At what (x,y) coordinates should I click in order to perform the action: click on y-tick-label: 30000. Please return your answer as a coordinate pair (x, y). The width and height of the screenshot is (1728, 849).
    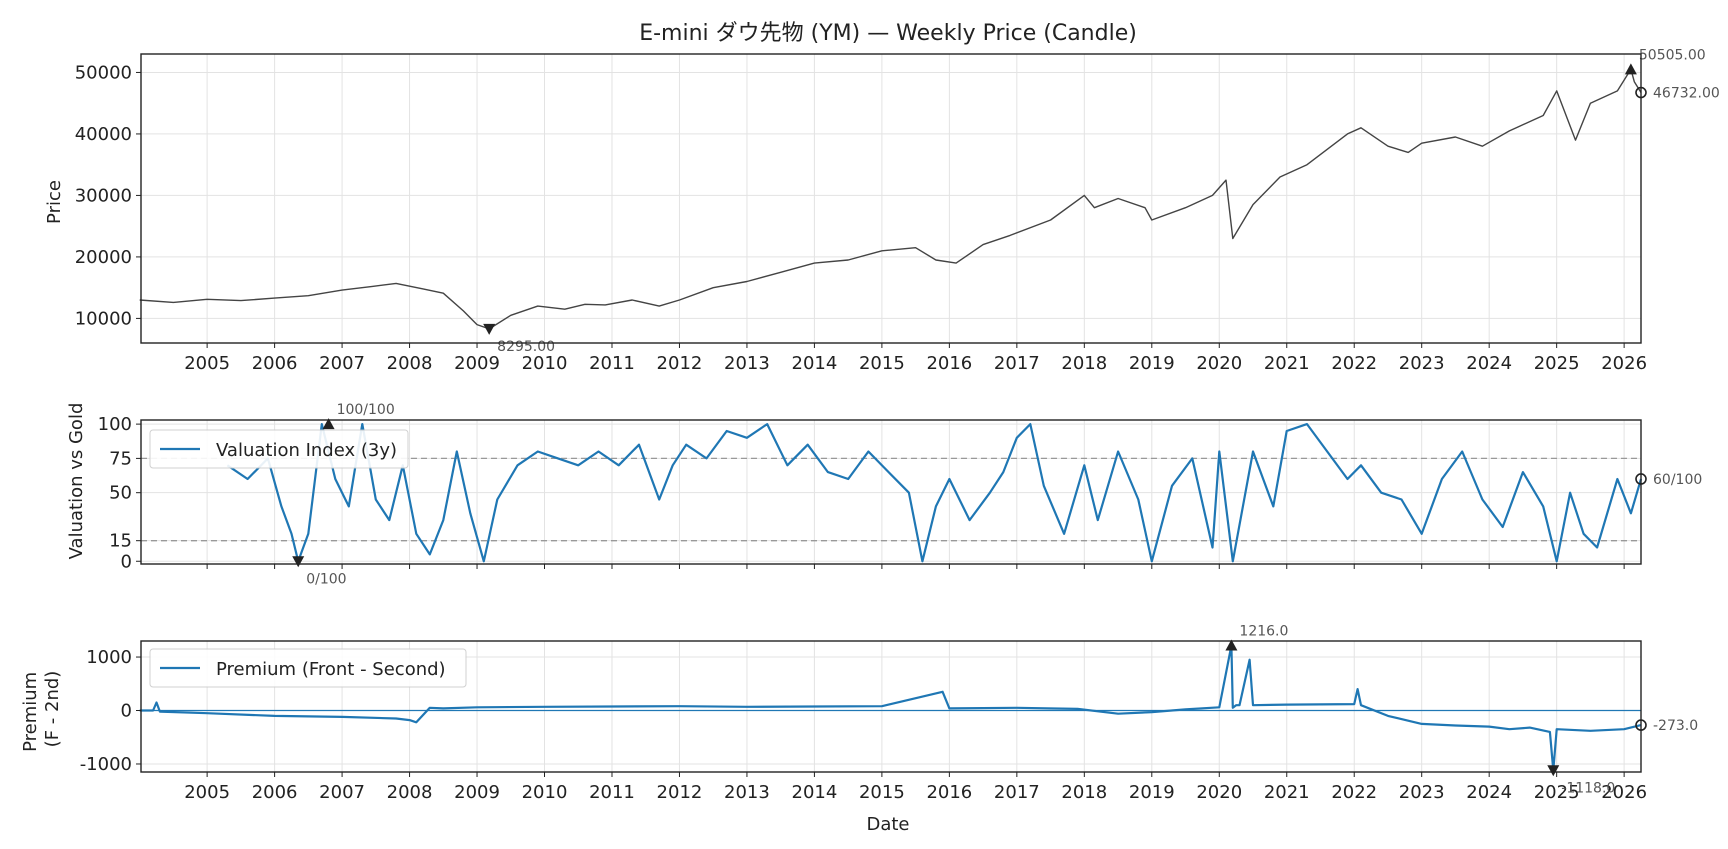
    Looking at the image, I should click on (103, 195).